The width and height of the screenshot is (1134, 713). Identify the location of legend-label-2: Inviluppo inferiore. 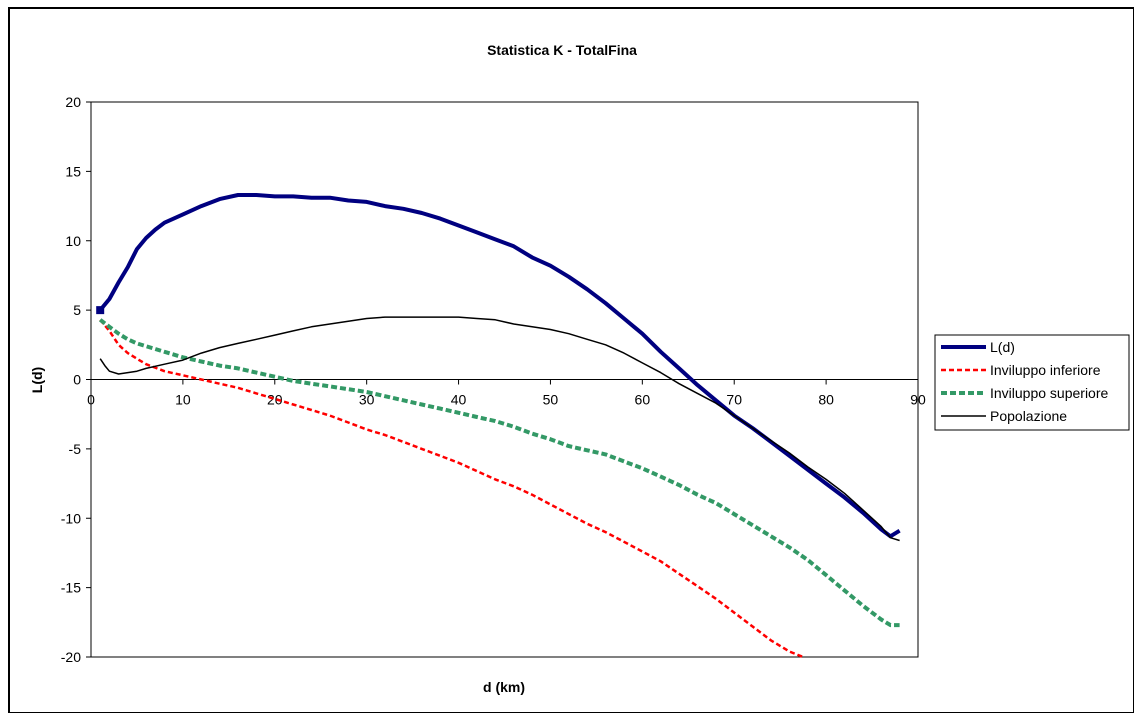
(1045, 370).